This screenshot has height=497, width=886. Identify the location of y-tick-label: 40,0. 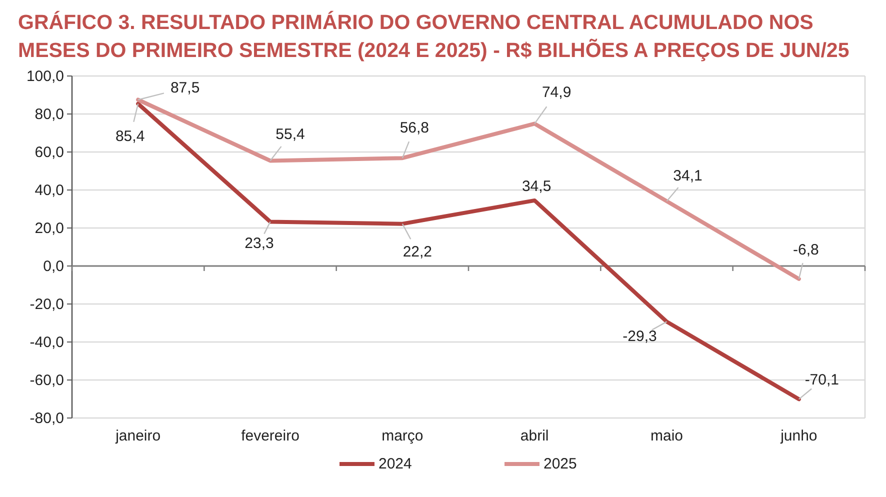
(49, 190).